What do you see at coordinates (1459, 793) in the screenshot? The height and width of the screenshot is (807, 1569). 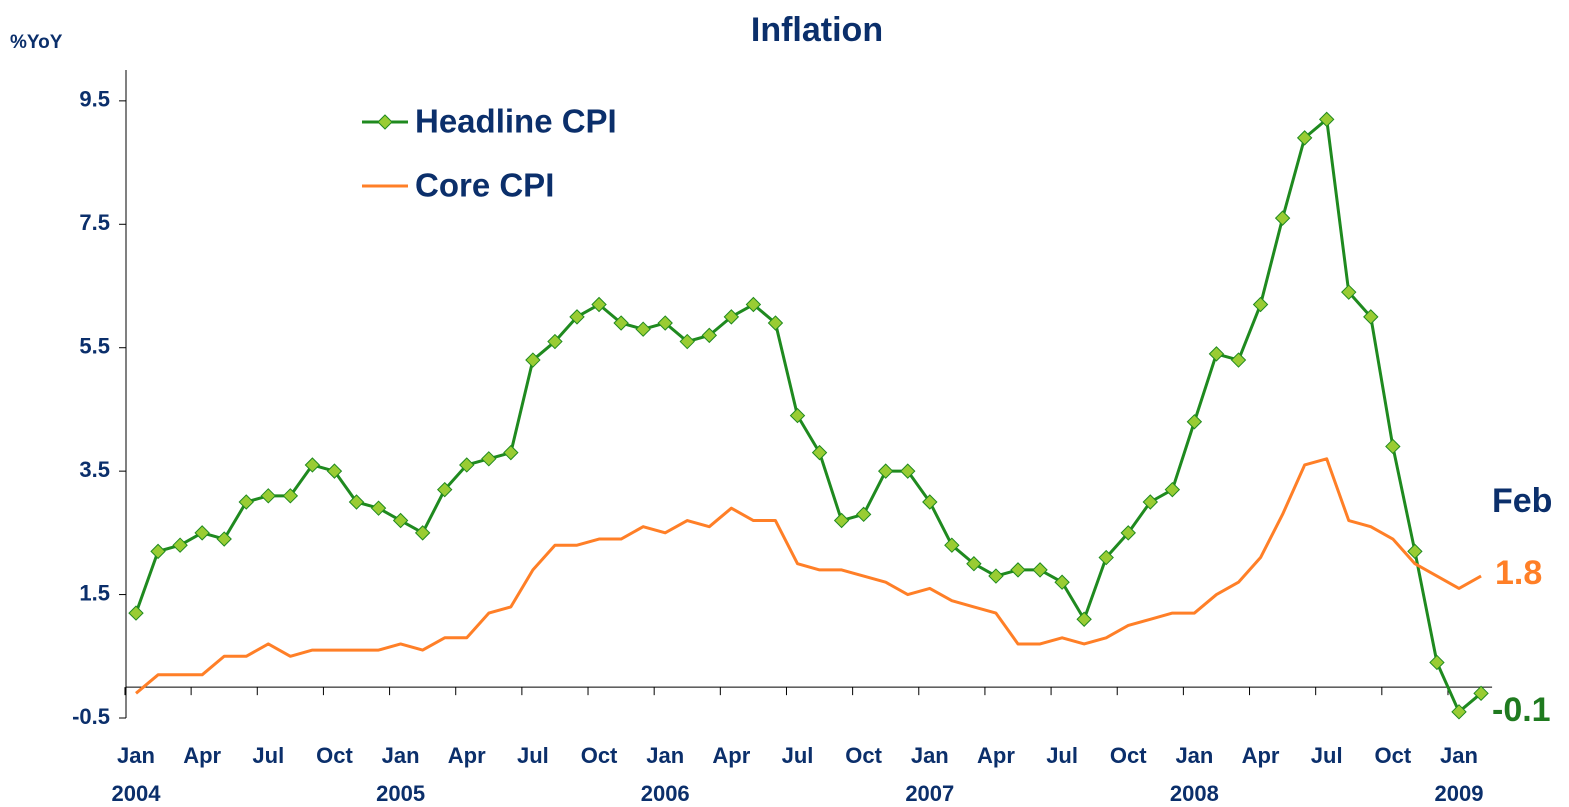 I see `year-label: 2009` at bounding box center [1459, 793].